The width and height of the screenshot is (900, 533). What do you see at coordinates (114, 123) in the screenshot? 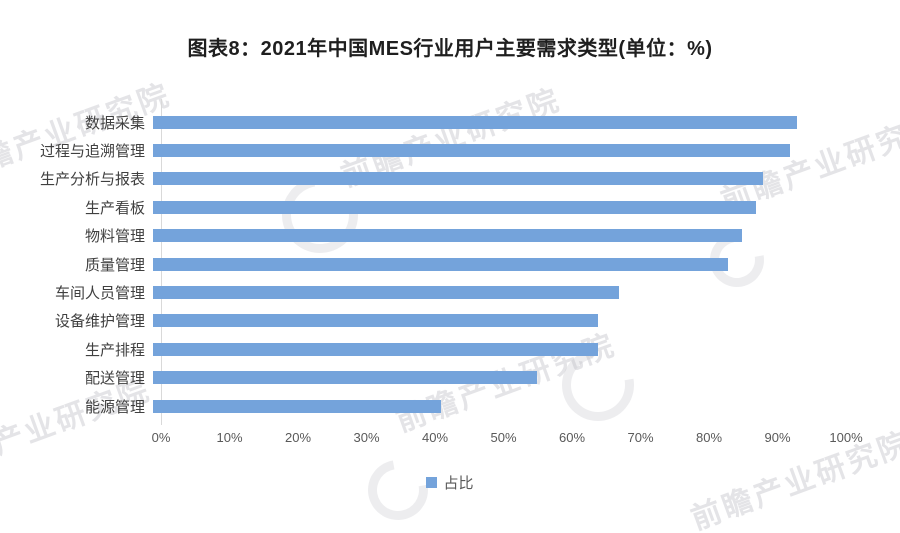
I see `category-label: 数据采集` at bounding box center [114, 123].